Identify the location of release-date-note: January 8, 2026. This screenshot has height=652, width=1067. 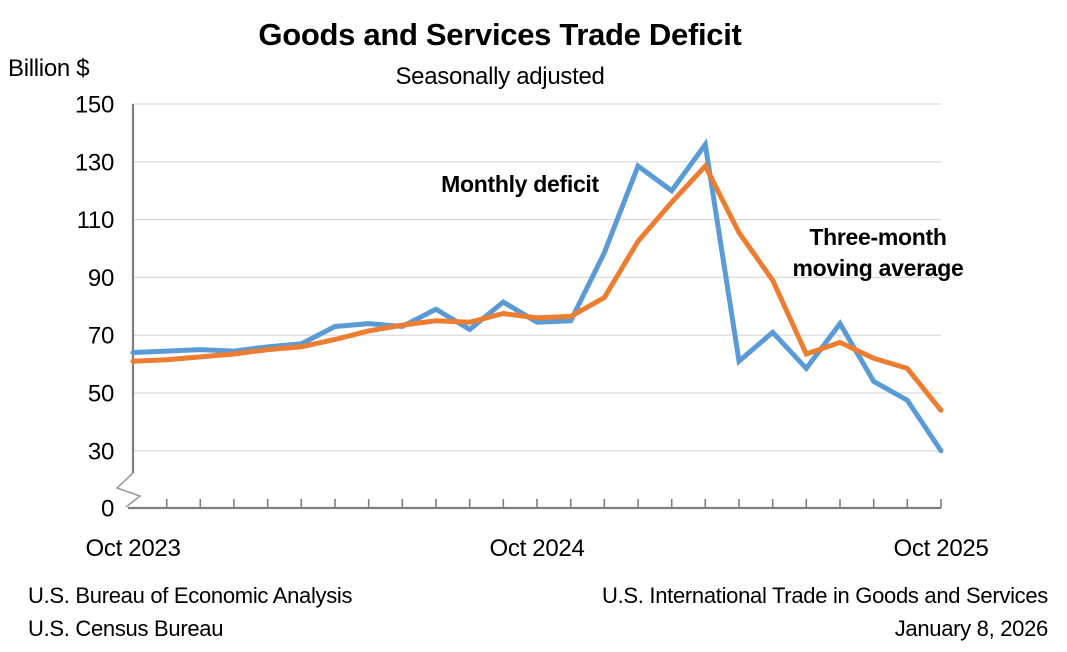
(971, 628).